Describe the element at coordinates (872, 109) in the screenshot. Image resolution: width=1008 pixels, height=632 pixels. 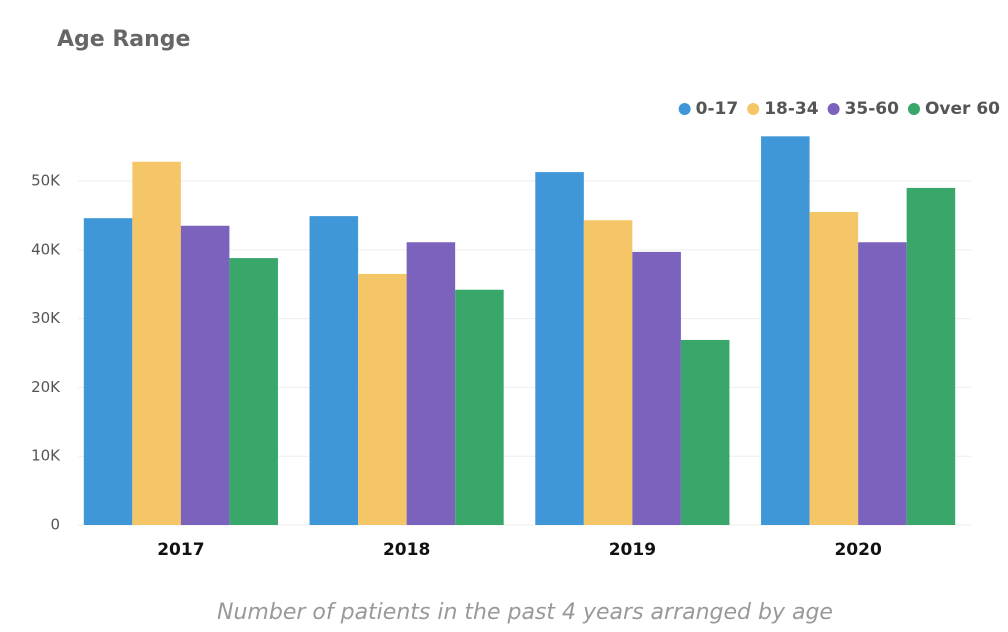
I see `legend-label: 35-60` at that location.